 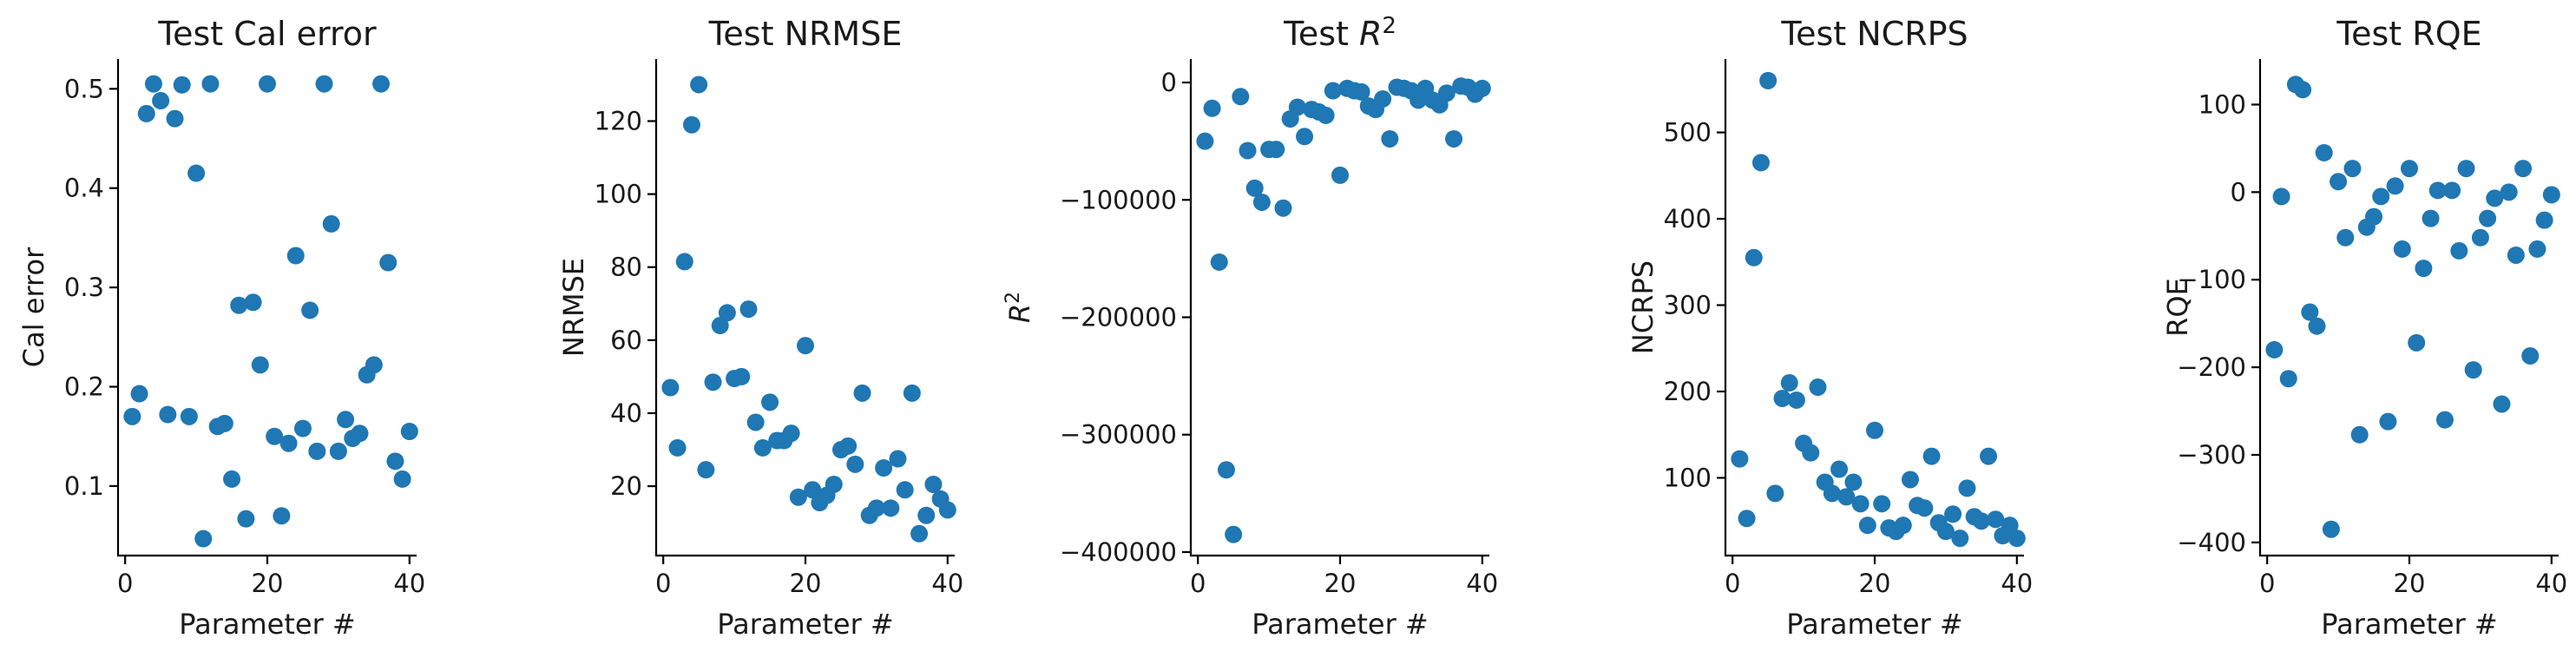 I want to click on y-tick-label: 400, so click(x=1688, y=219).